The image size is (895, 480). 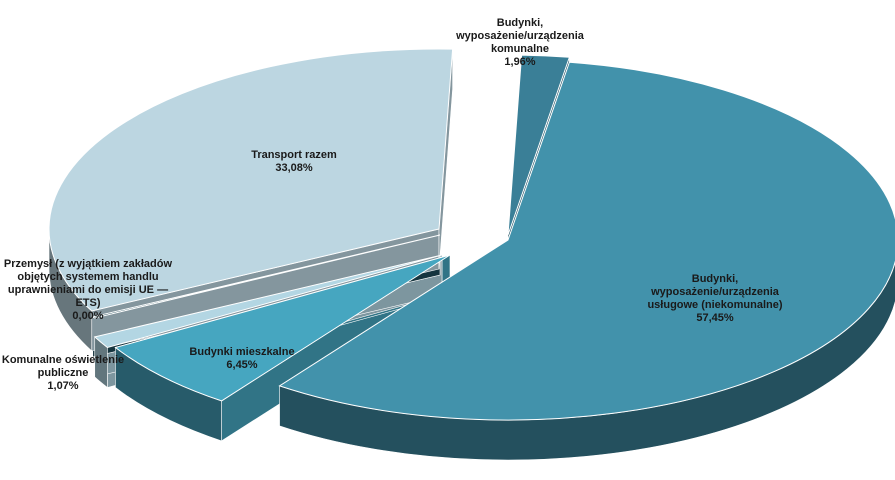 I want to click on slice-3-top, so click(x=282, y=328).